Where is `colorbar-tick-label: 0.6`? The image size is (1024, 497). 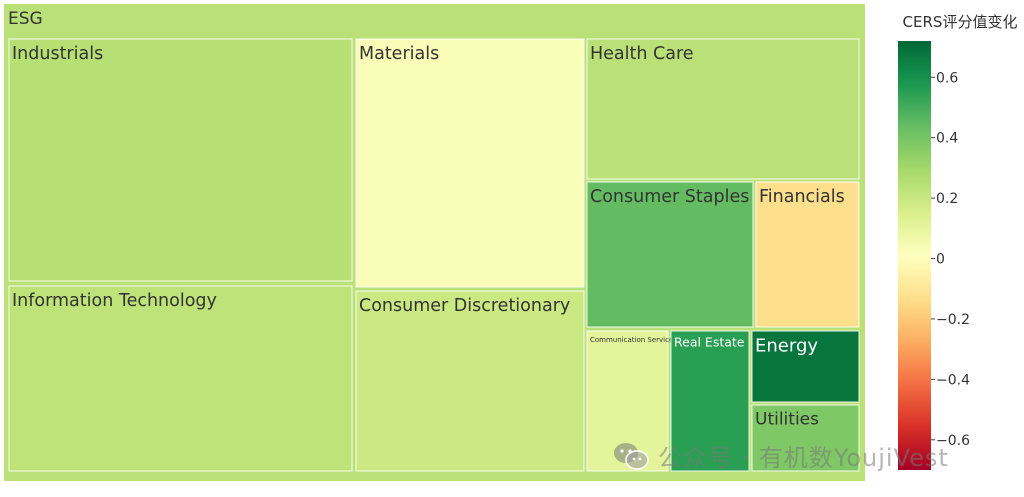
colorbar-tick-label: 0.6 is located at coordinates (947, 78).